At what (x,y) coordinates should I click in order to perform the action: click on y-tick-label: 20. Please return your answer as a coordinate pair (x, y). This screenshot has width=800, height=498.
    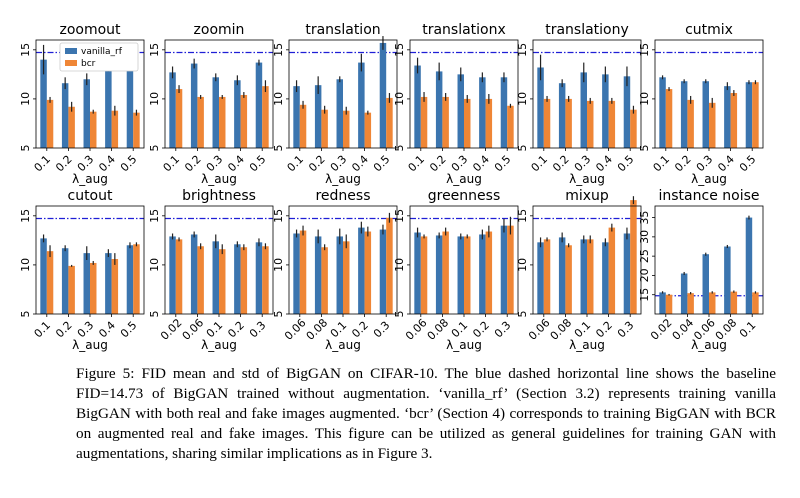
    Looking at the image, I should click on (644, 275).